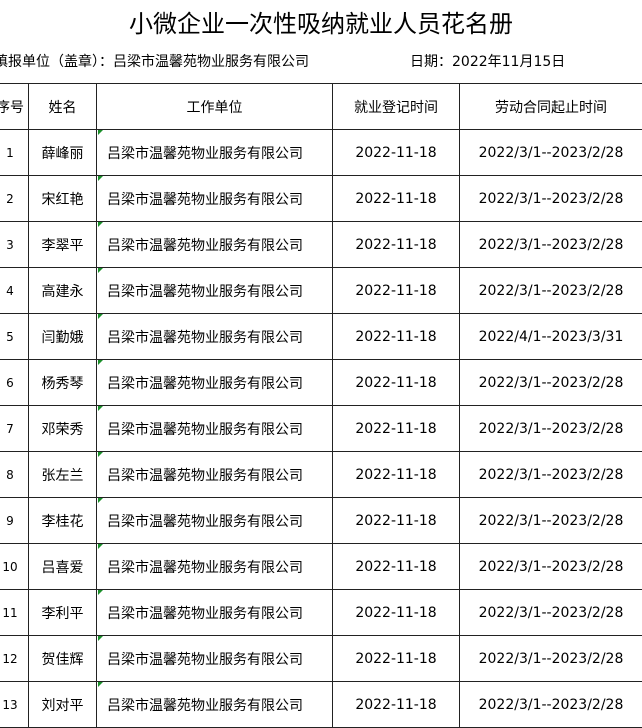 The width and height of the screenshot is (642, 728). I want to click on index-cell: 12, so click(14, 659).